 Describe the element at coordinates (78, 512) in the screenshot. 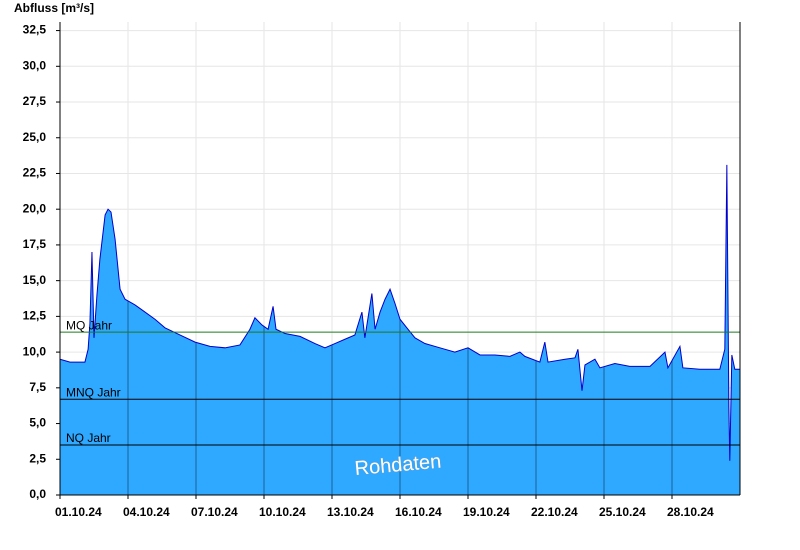

I see `x-tick-label: 01.10.24` at that location.